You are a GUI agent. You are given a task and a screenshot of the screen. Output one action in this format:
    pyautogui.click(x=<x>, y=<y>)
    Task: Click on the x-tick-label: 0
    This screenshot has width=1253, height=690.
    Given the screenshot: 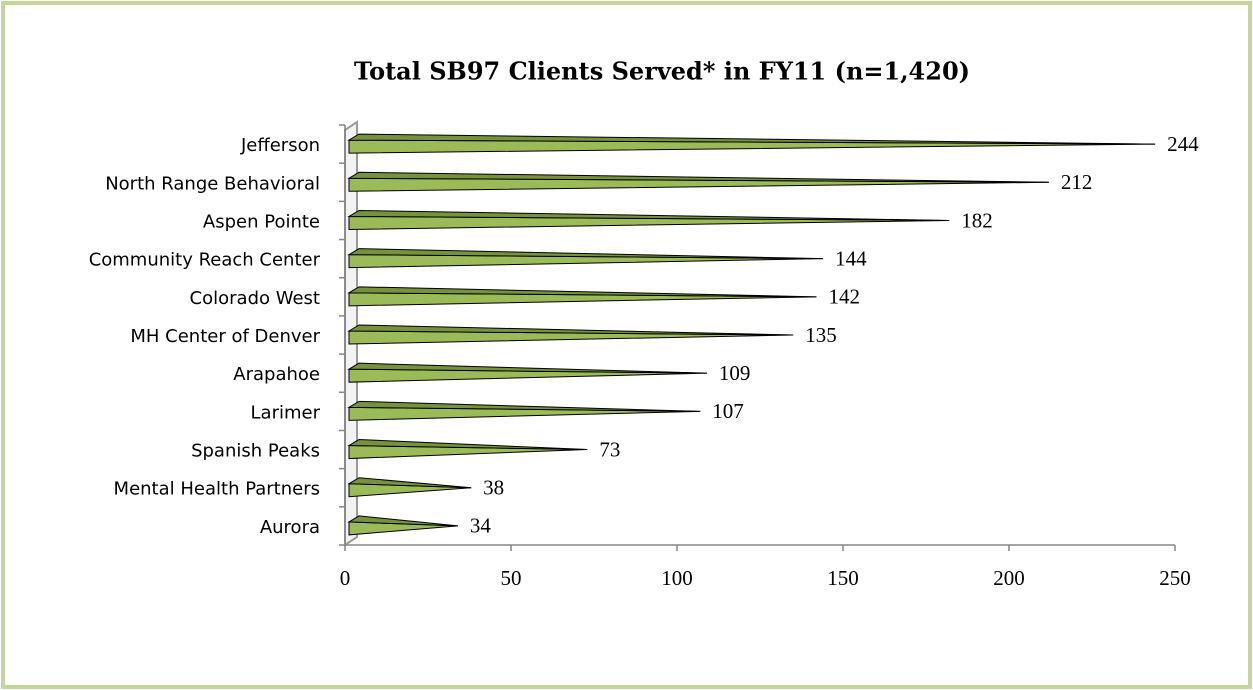 What is the action you would take?
    pyautogui.click(x=345, y=578)
    